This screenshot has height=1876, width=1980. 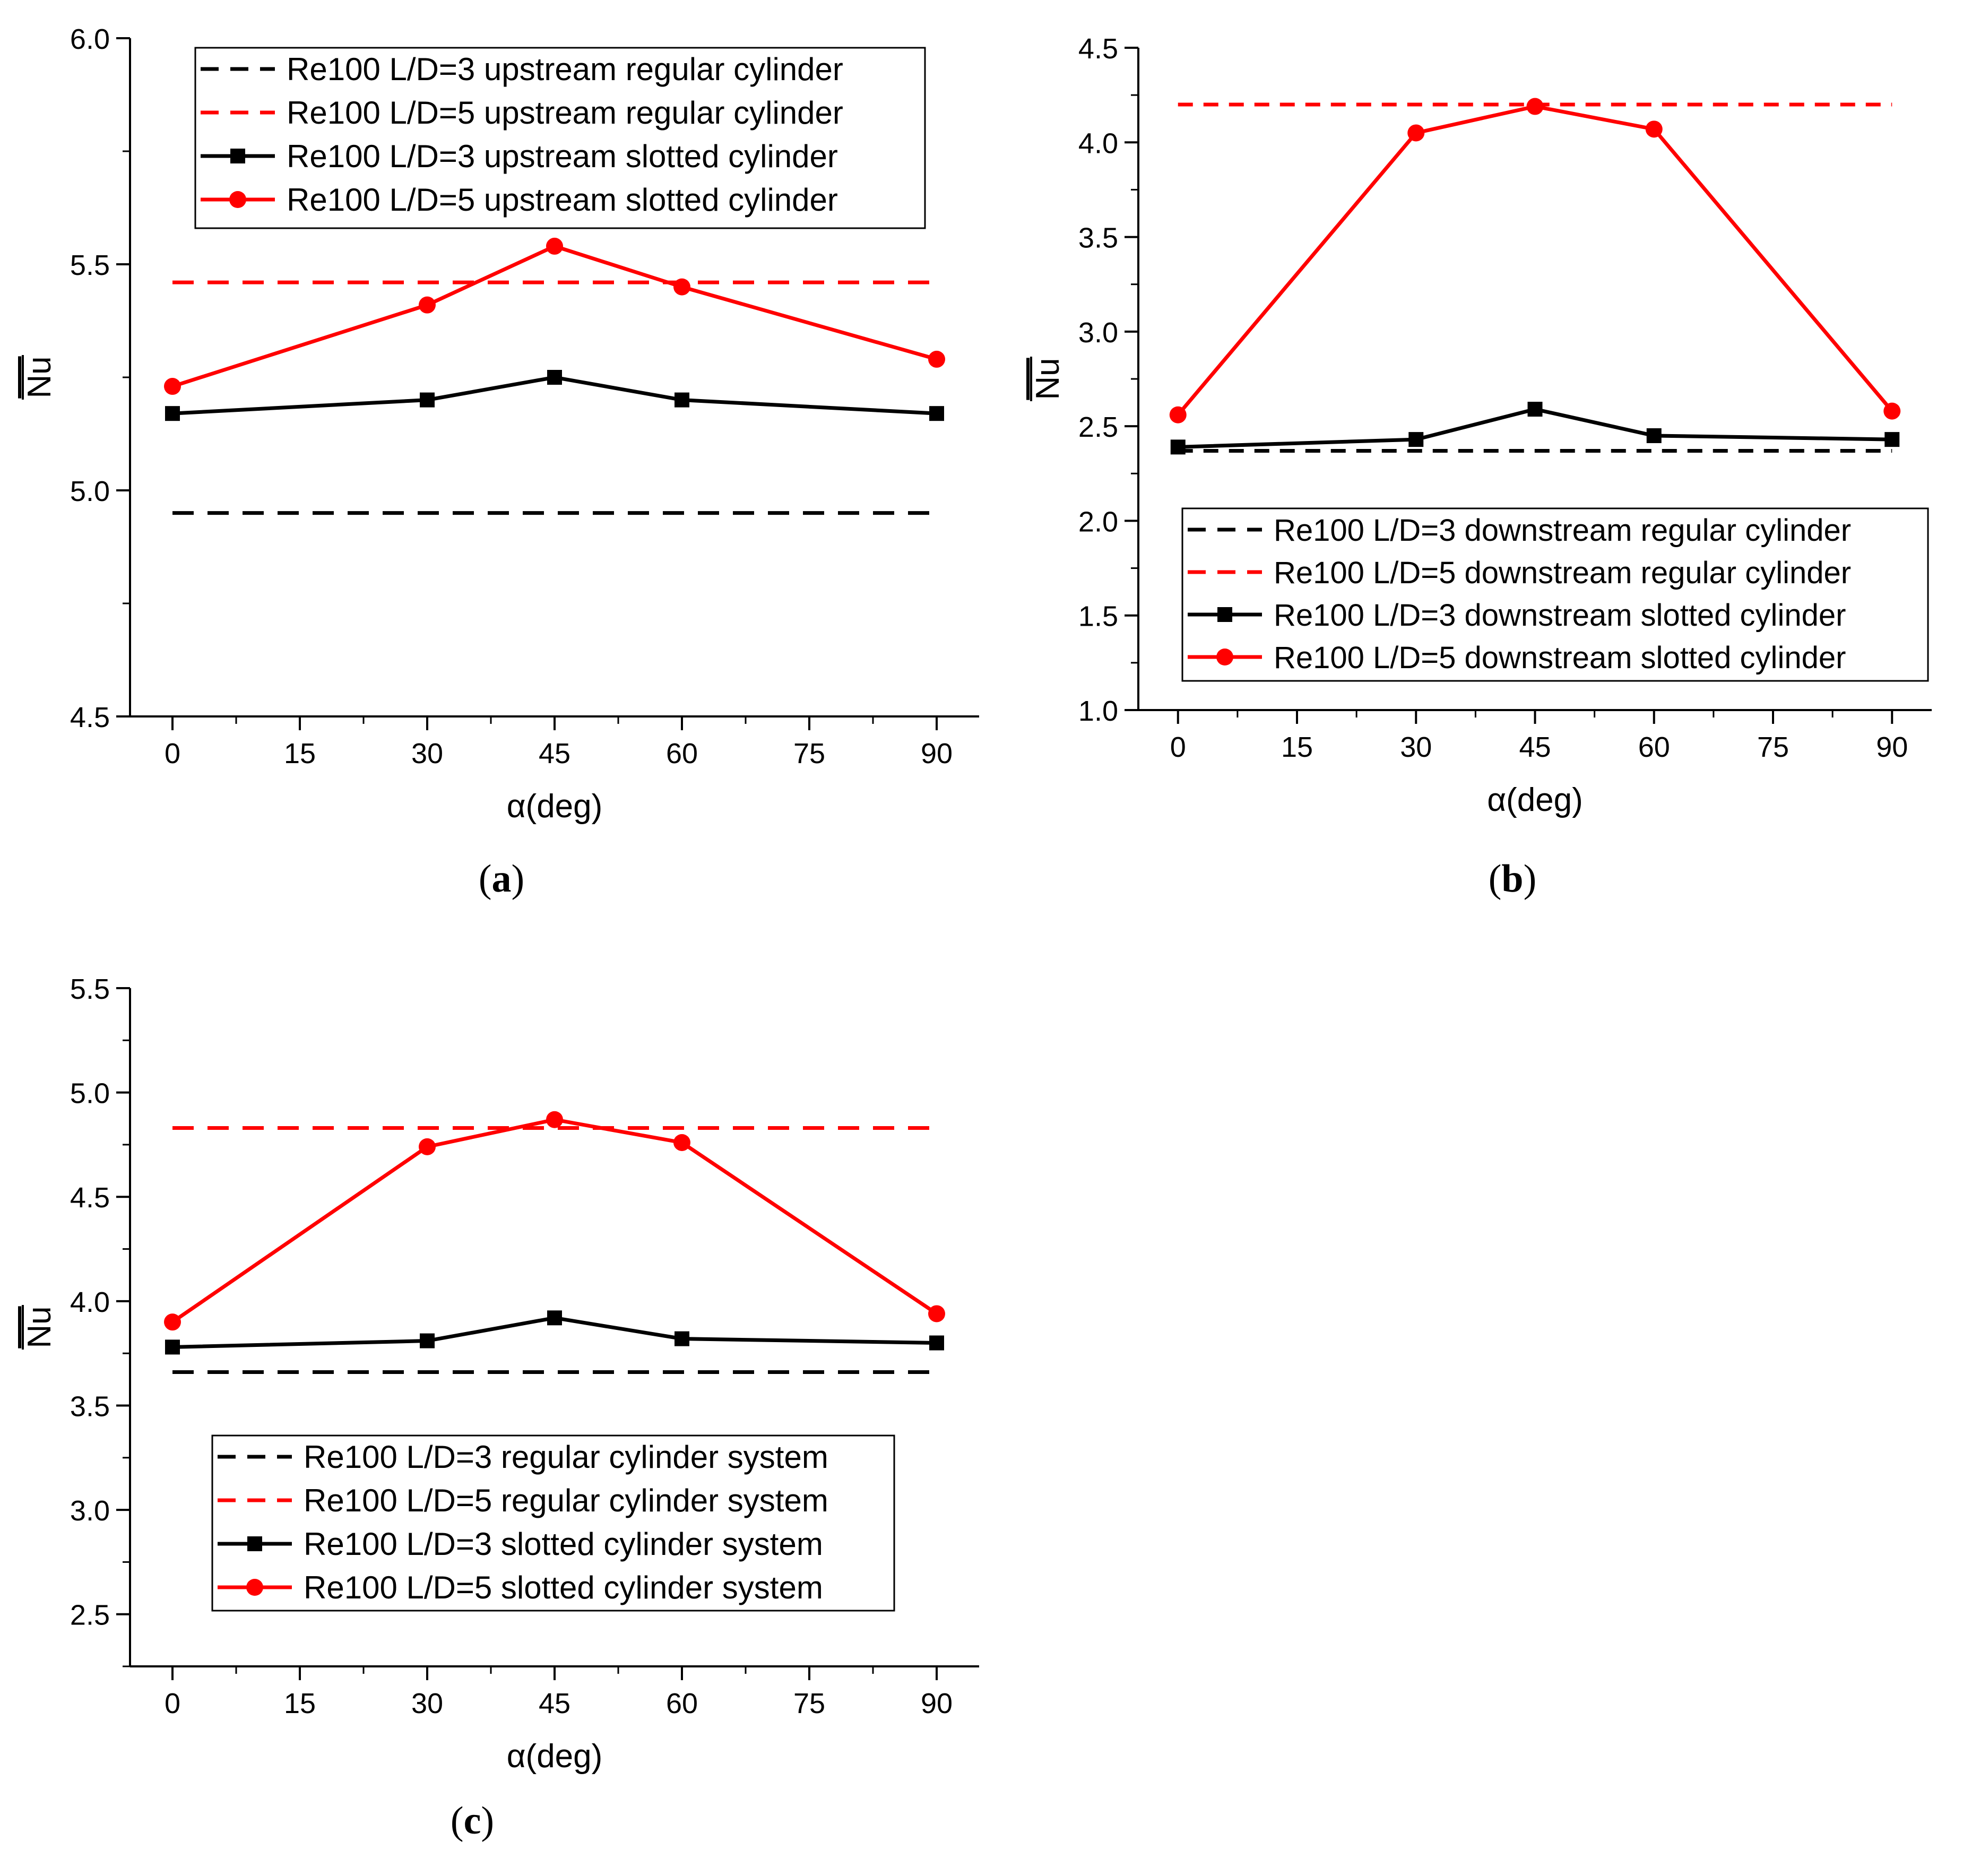 I want to click on legend-entry-1: Re100 L/D=5 downstream regular cylinder, so click(x=1562, y=573).